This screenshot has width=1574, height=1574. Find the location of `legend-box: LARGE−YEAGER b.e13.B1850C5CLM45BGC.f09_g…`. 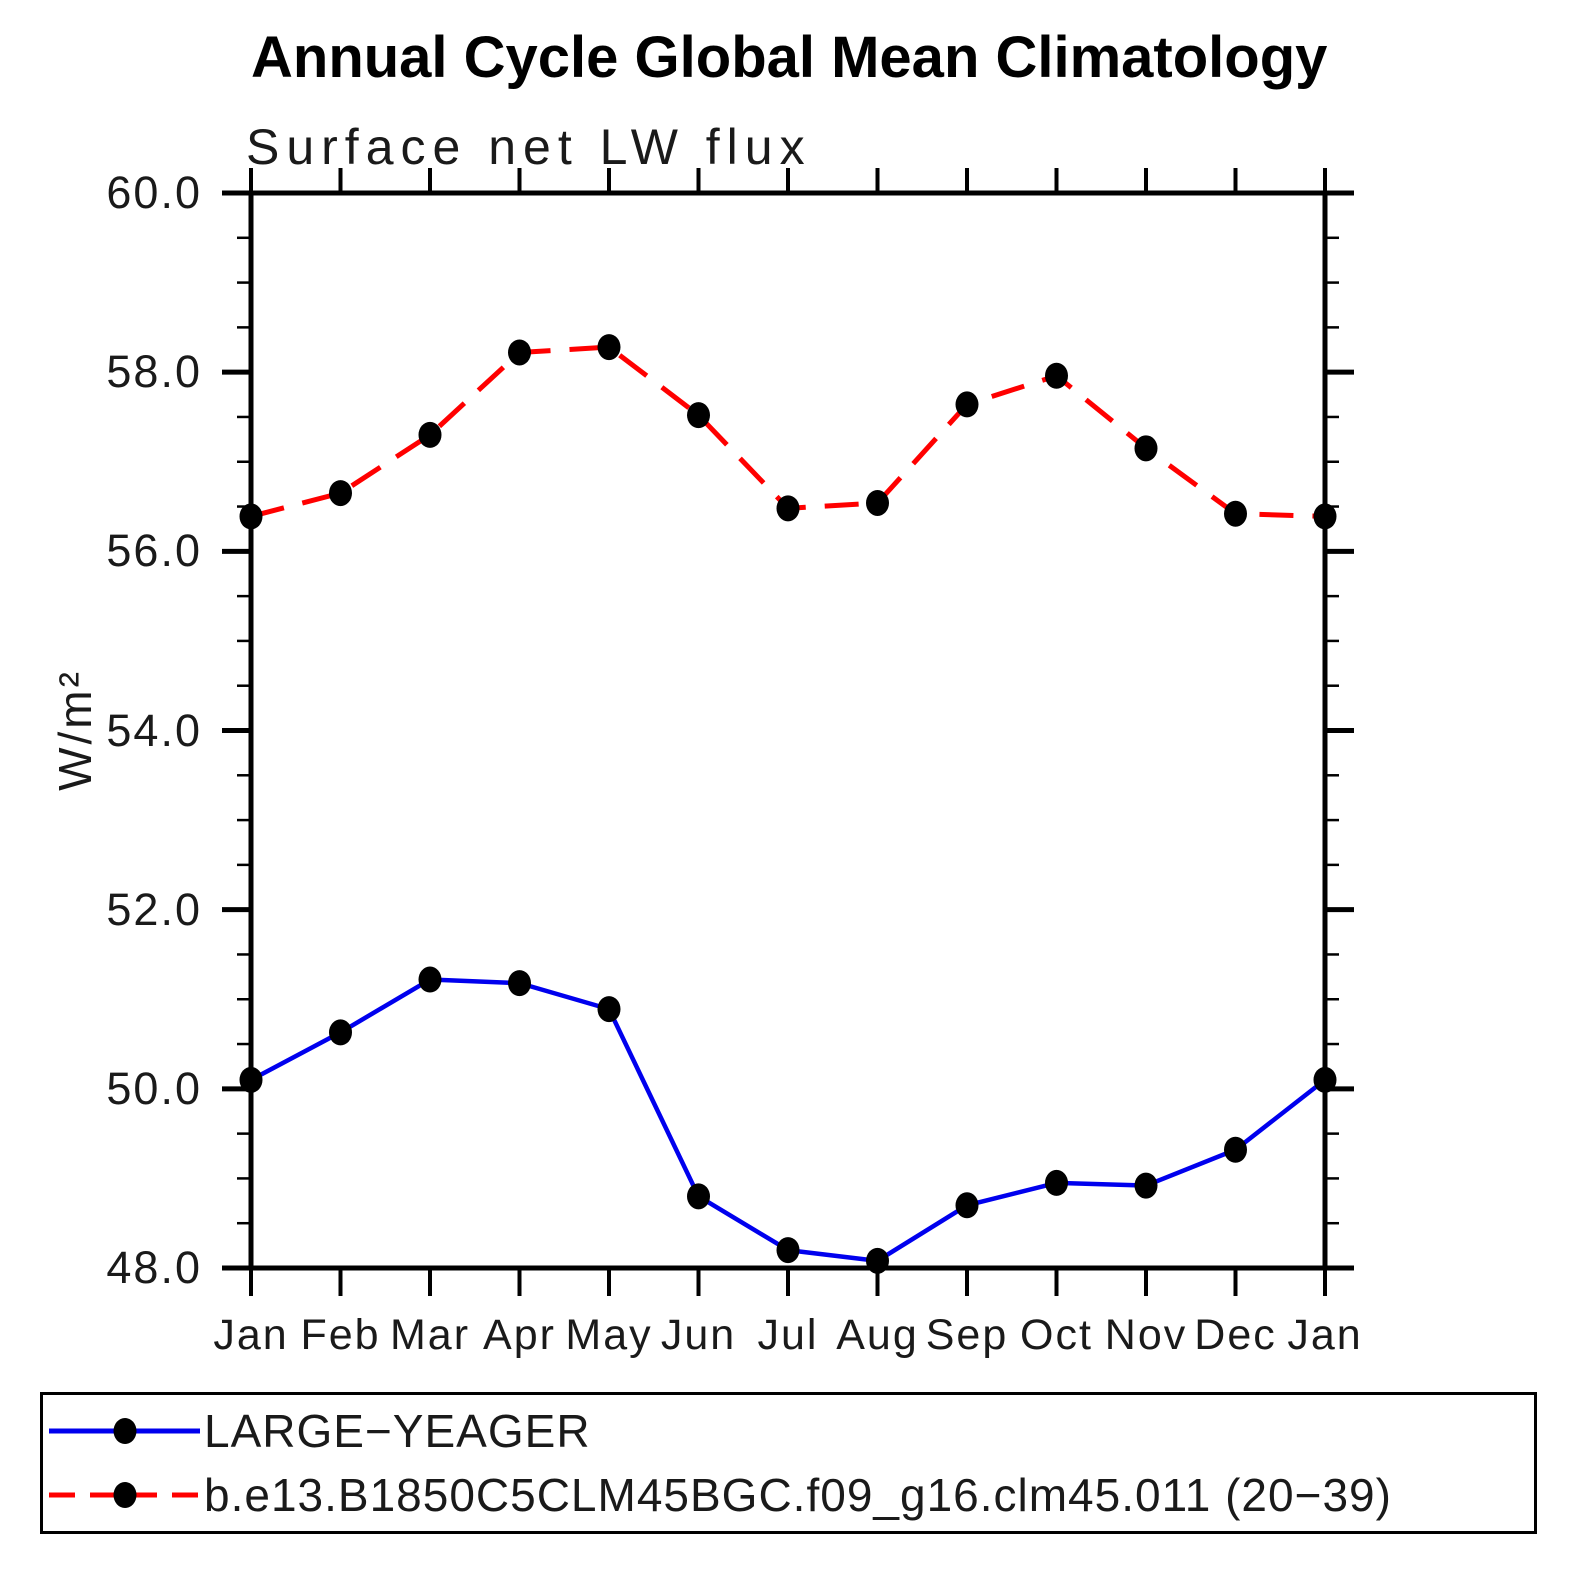

legend-box: LARGE−YEAGER b.e13.B1850C5CLM45BGC.f09_g… is located at coordinates (788, 1463).